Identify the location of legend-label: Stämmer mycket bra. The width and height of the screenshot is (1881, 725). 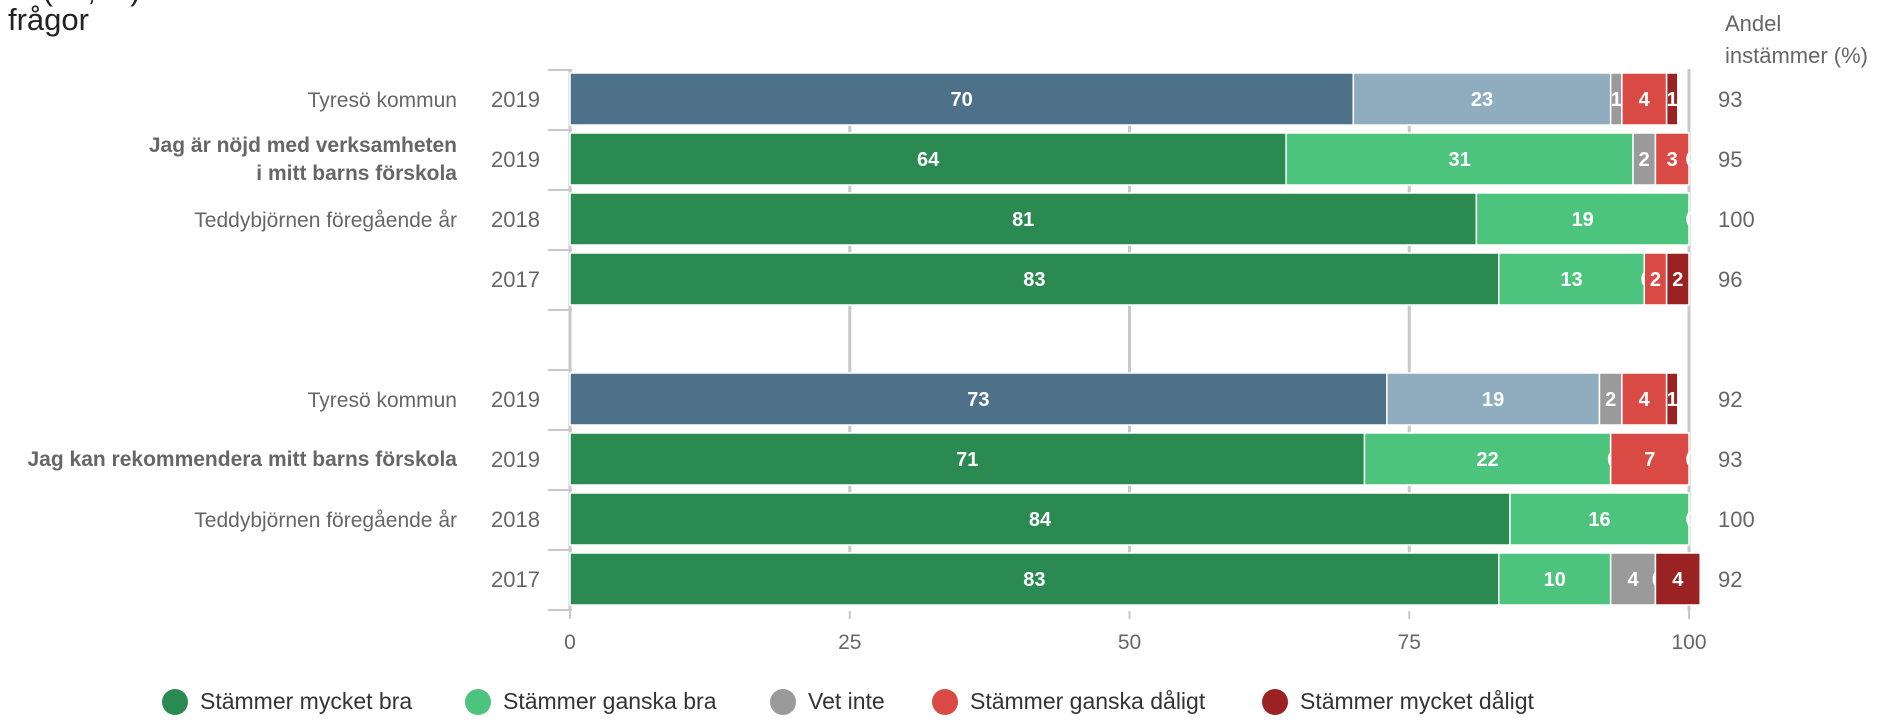
(306, 701).